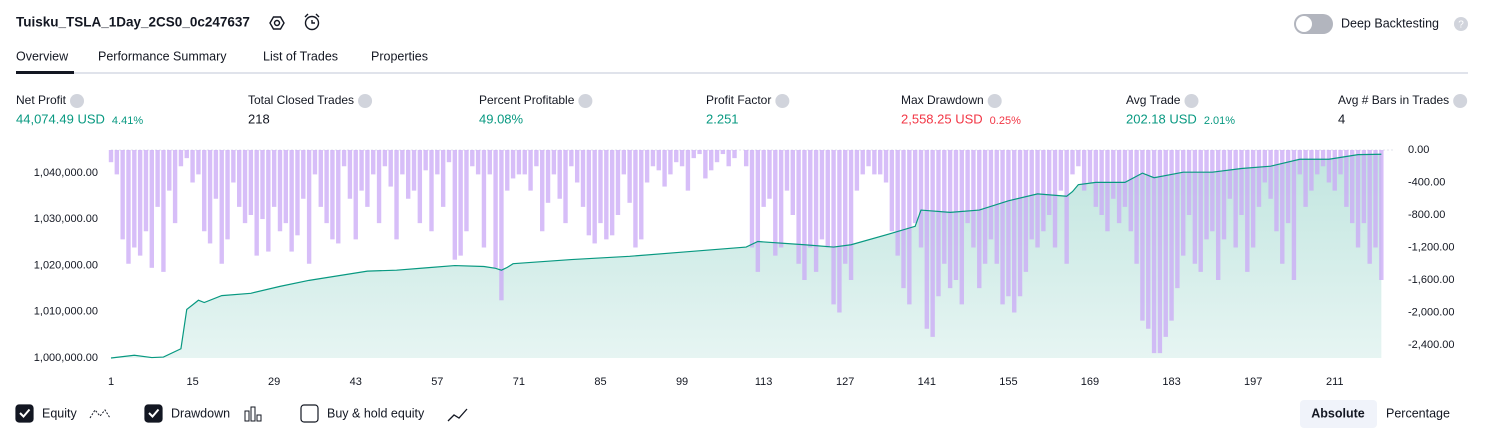 This screenshot has width=1486, height=443. What do you see at coordinates (259, 118) in the screenshot?
I see `metric-value: 218` at bounding box center [259, 118].